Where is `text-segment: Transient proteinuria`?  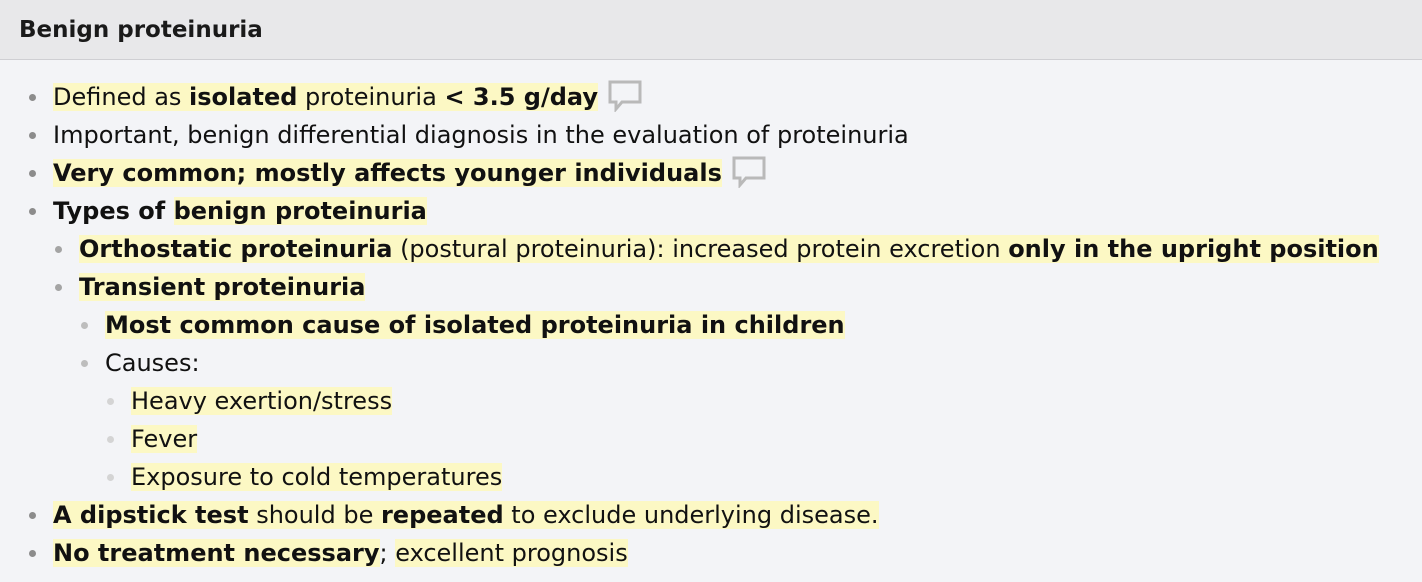 text-segment: Transient proteinuria is located at coordinates (222, 287).